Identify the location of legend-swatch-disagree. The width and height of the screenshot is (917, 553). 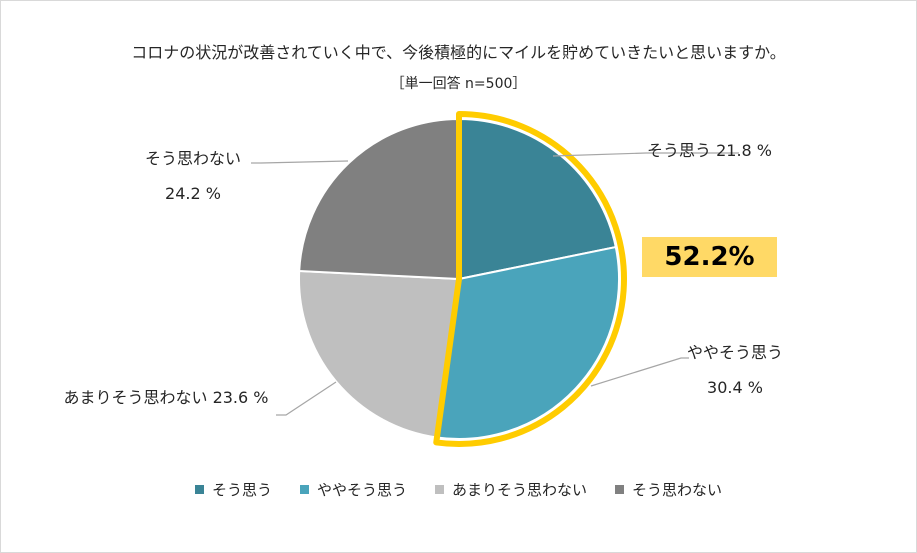
(620, 489).